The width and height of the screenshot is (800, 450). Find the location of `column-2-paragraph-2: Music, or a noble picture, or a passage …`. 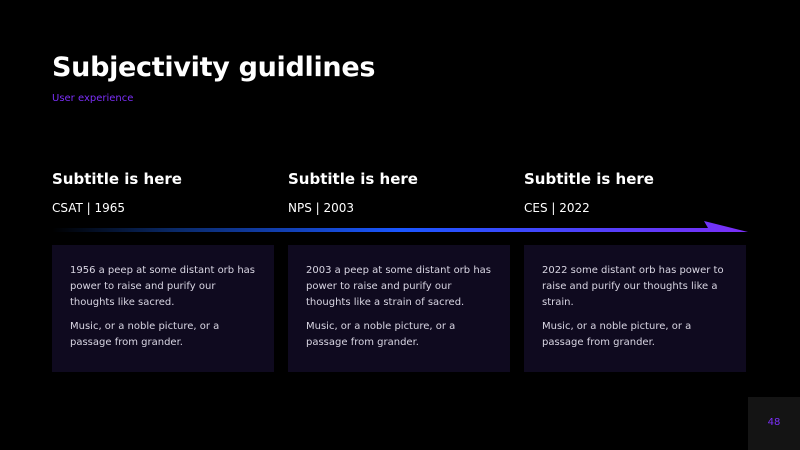

column-2-paragraph-2: Music, or a noble picture, or a passage … is located at coordinates (381, 334).